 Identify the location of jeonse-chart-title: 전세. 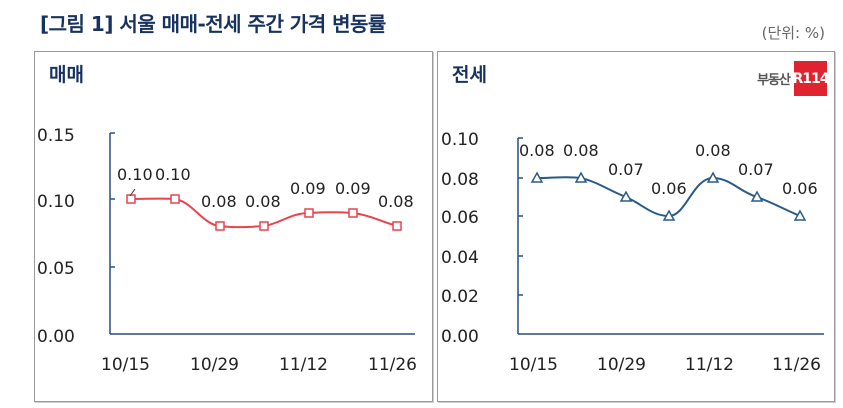
(469, 75).